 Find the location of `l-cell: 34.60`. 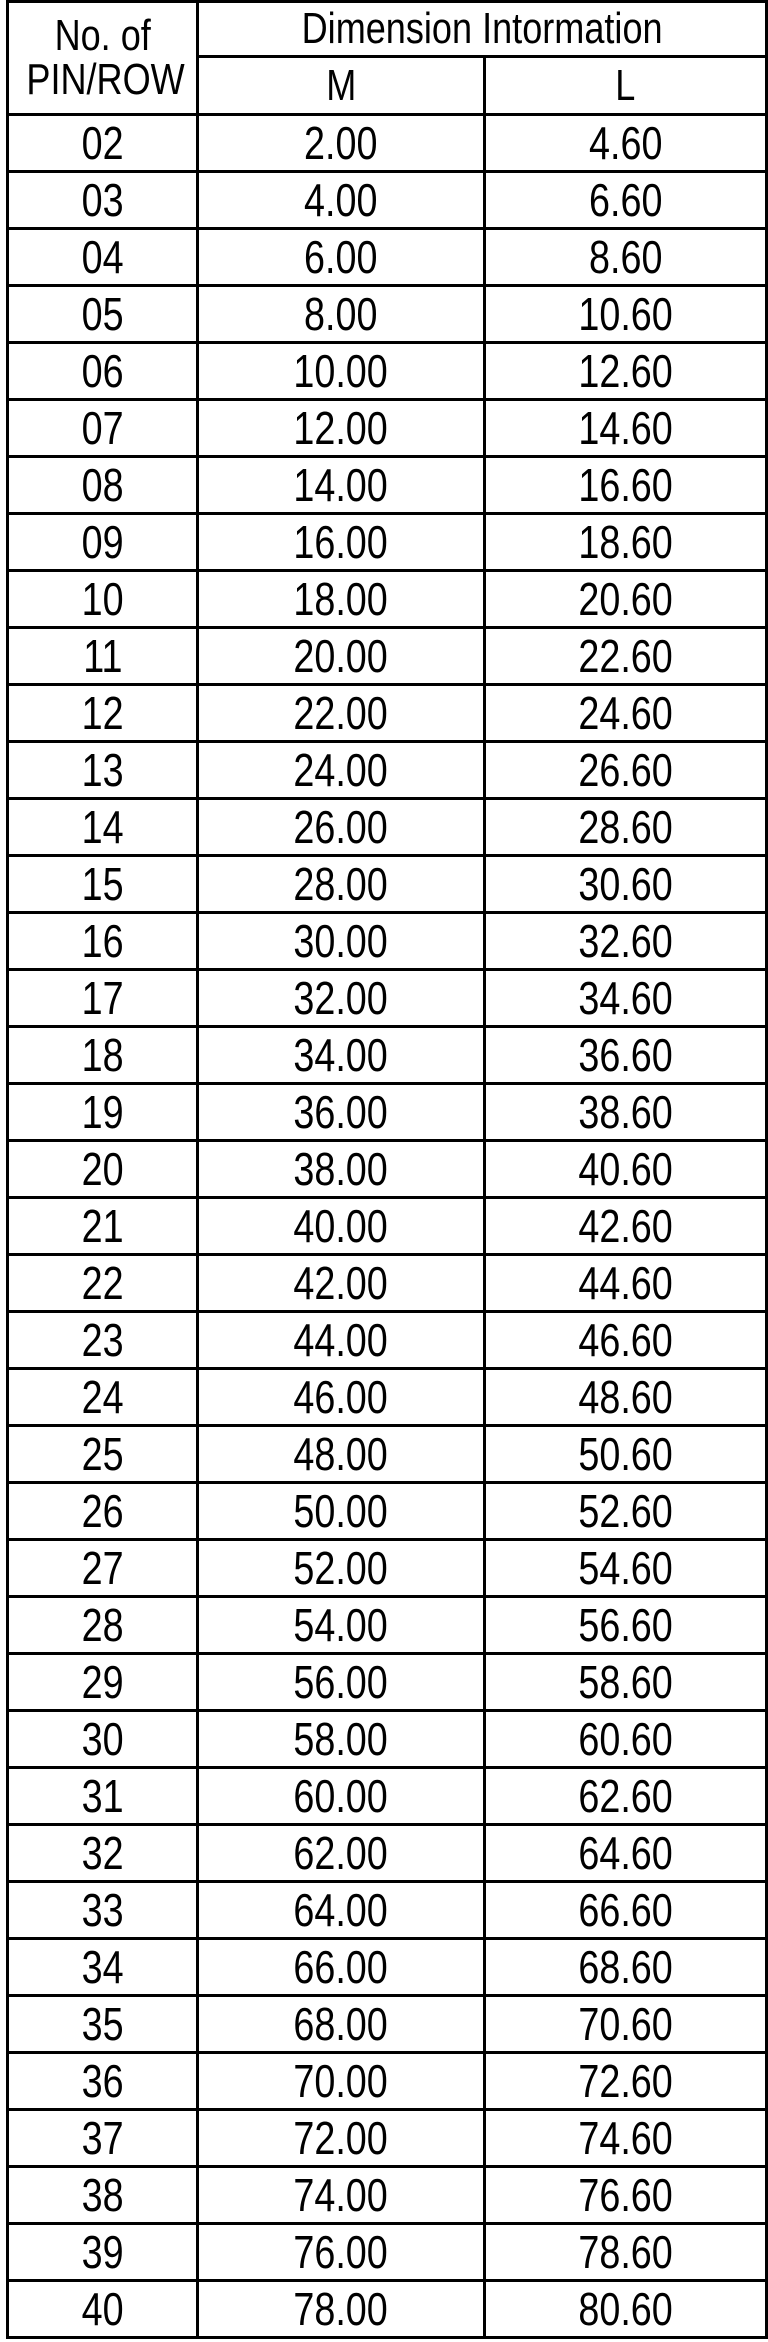

l-cell: 34.60 is located at coordinates (625, 998).